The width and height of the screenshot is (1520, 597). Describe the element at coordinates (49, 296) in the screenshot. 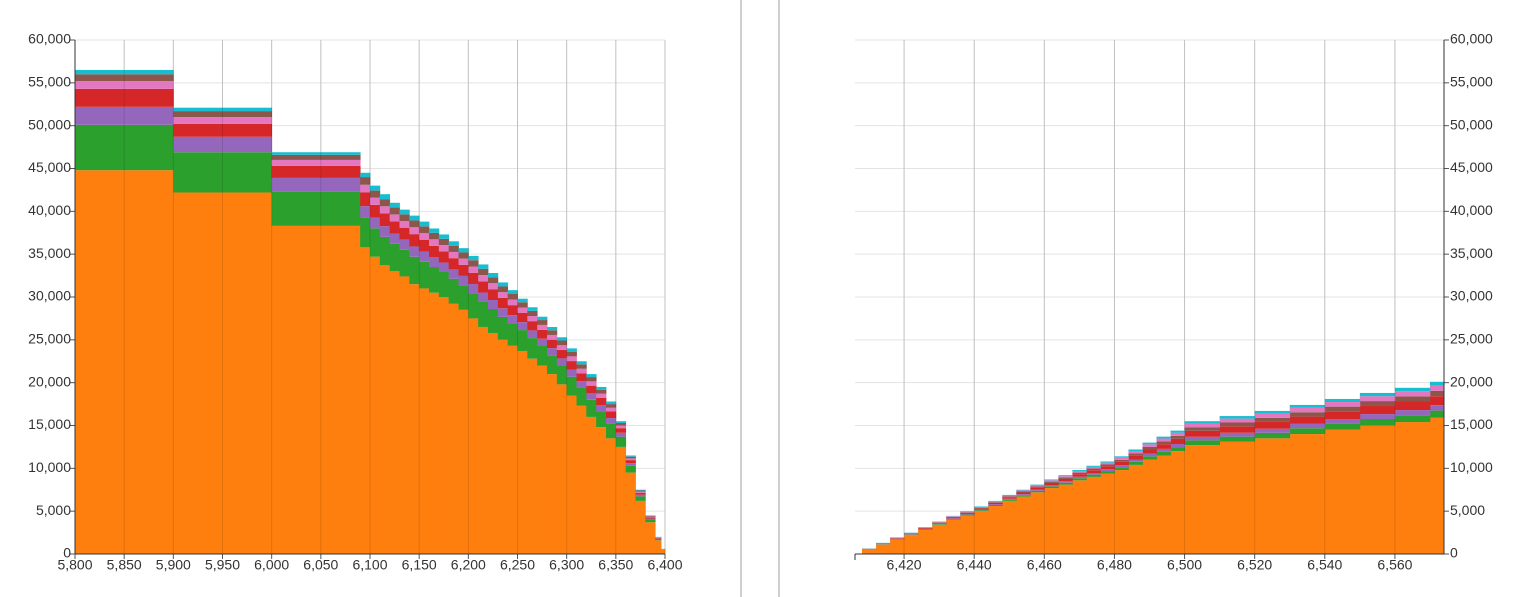

I see `y-tick-label: 30,000` at that location.